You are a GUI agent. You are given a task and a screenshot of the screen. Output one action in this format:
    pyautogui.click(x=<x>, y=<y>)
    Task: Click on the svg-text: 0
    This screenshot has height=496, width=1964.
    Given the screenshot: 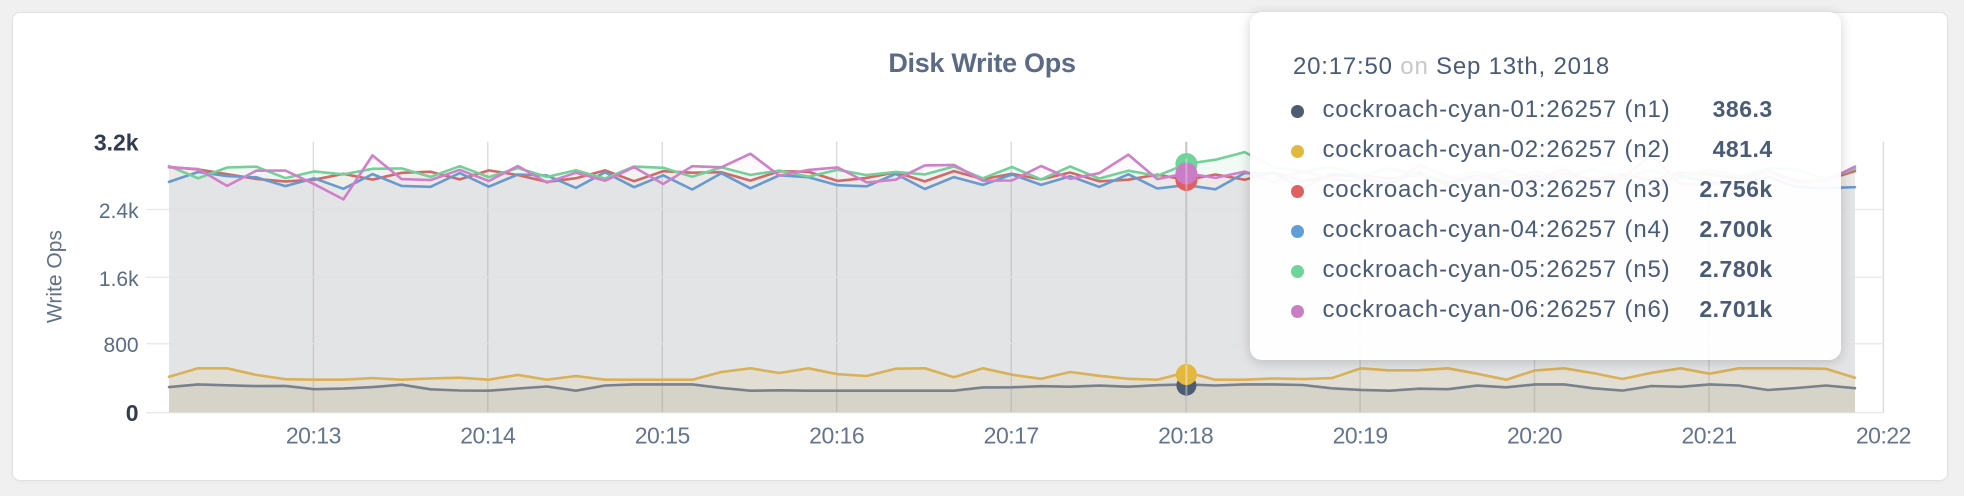 What is the action you would take?
    pyautogui.click(x=132, y=413)
    